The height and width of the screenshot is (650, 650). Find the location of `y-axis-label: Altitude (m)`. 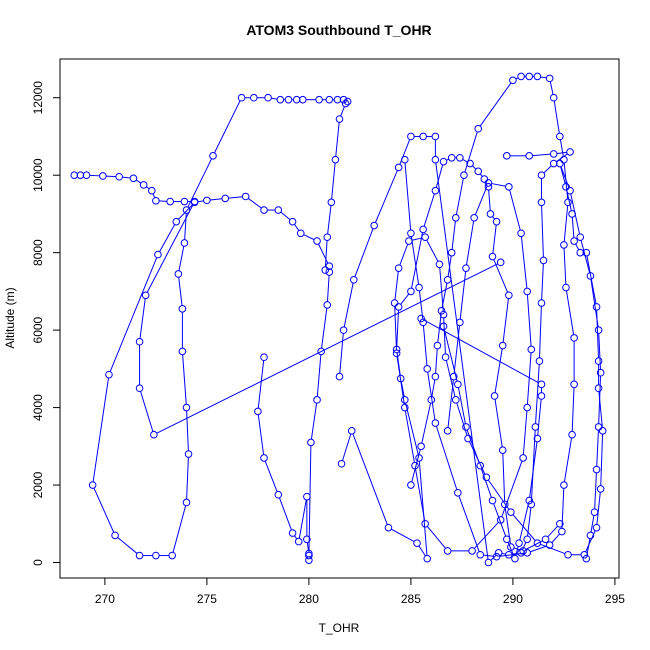

y-axis-label: Altitude (m) is located at coordinates (10, 317).